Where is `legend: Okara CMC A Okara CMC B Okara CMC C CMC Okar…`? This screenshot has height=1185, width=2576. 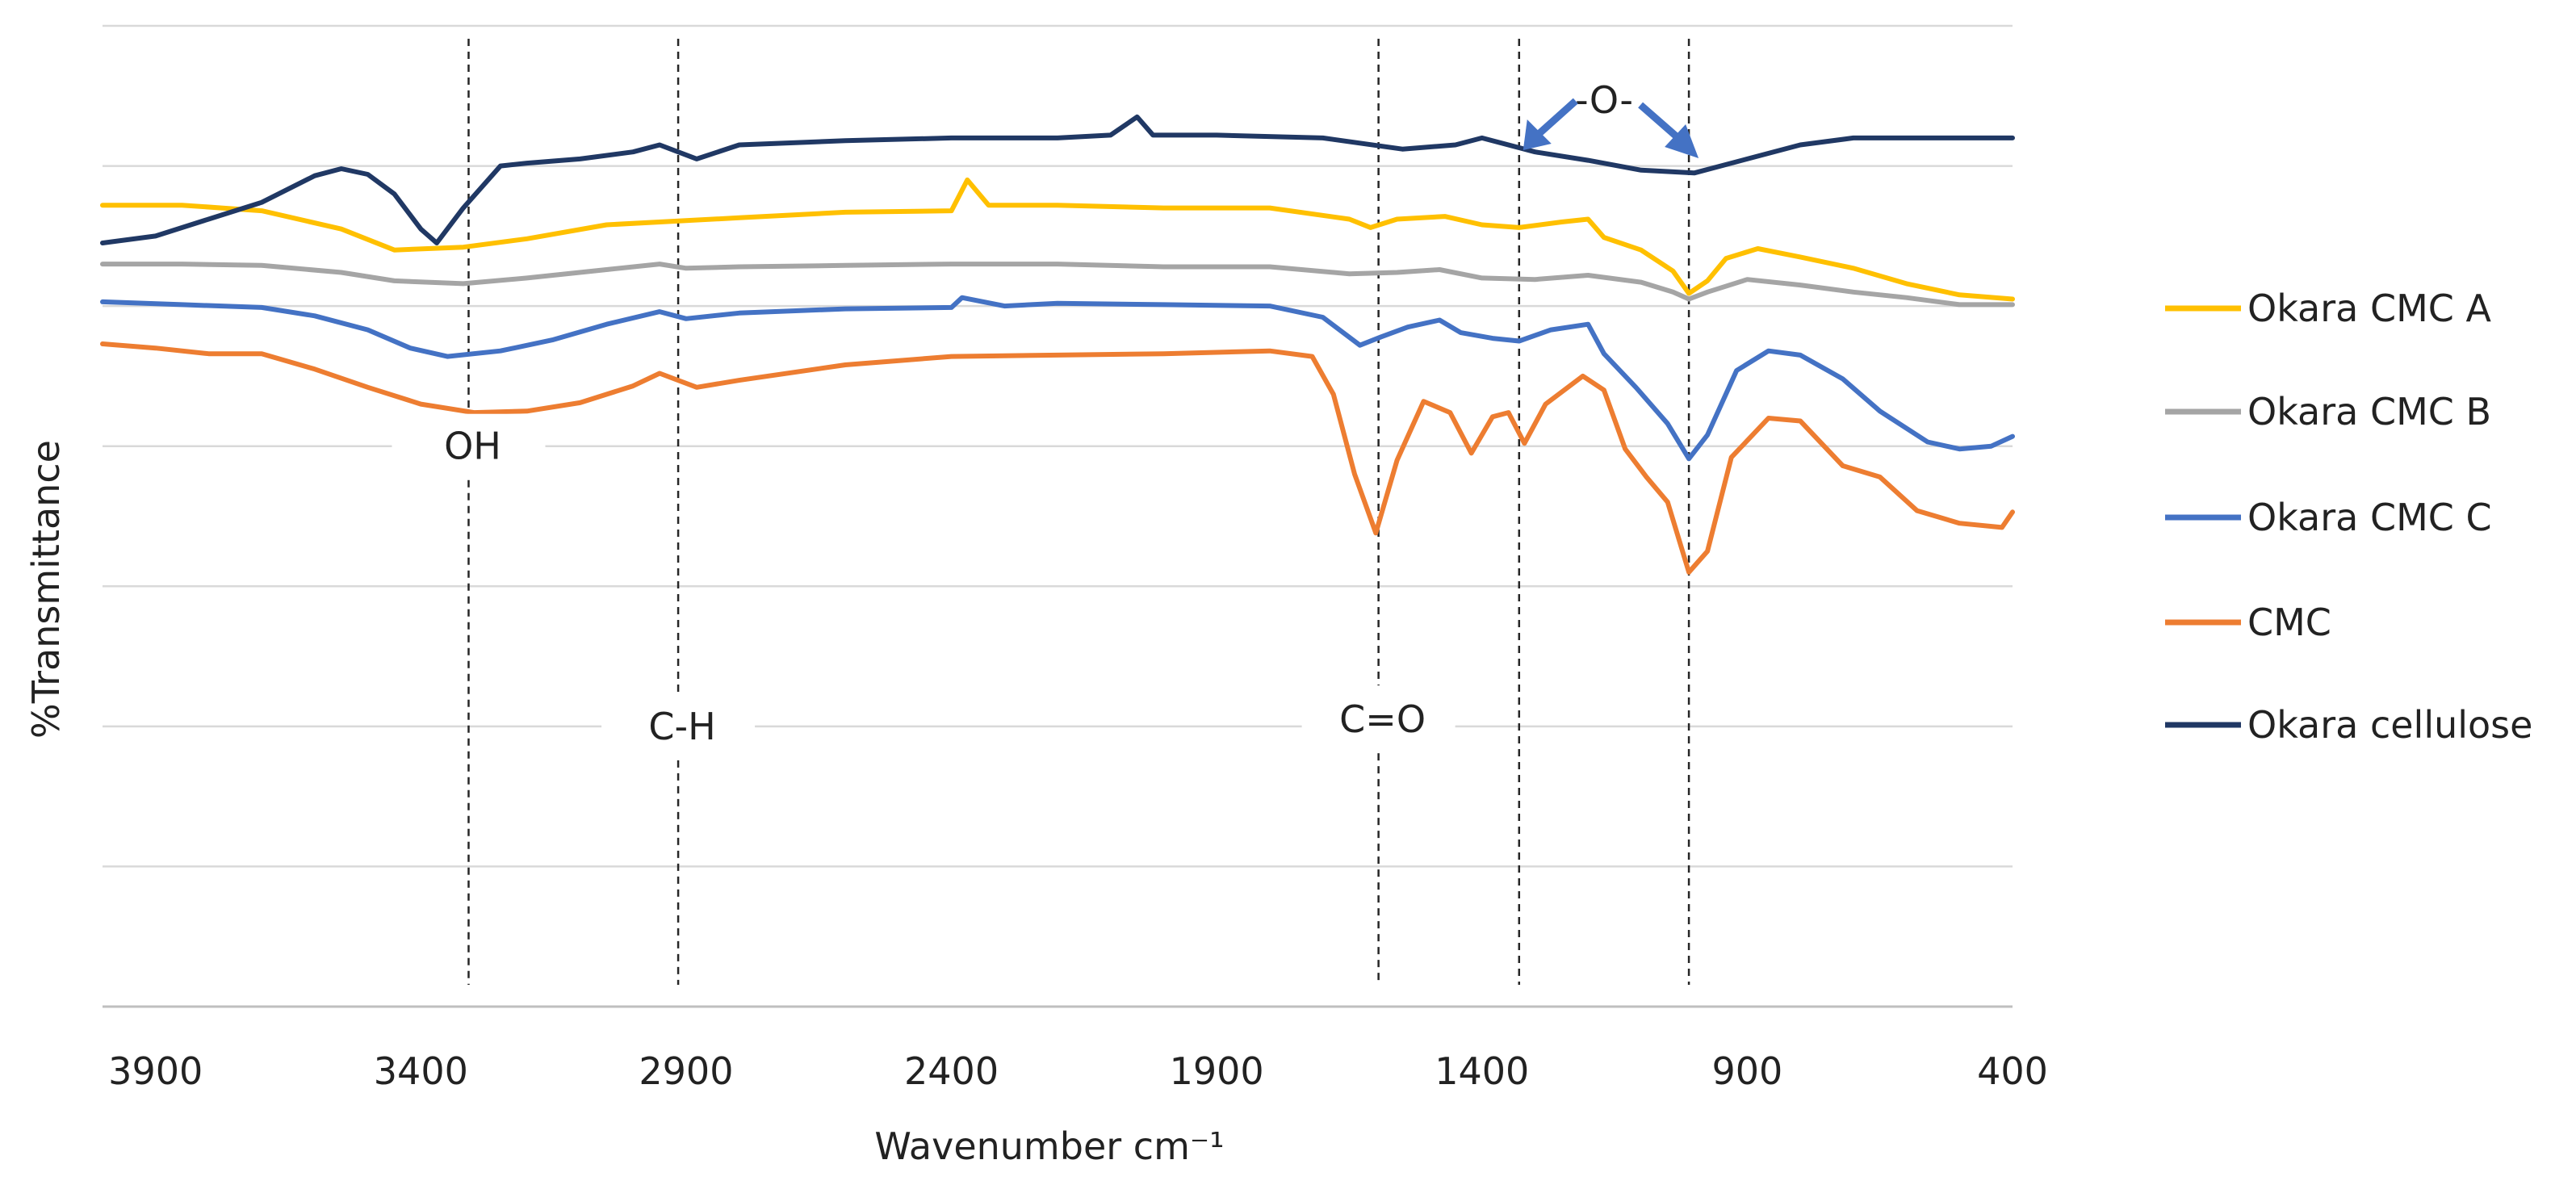 legend: Okara CMC A Okara CMC B Okara CMC C CMC Okar… is located at coordinates (2348, 517).